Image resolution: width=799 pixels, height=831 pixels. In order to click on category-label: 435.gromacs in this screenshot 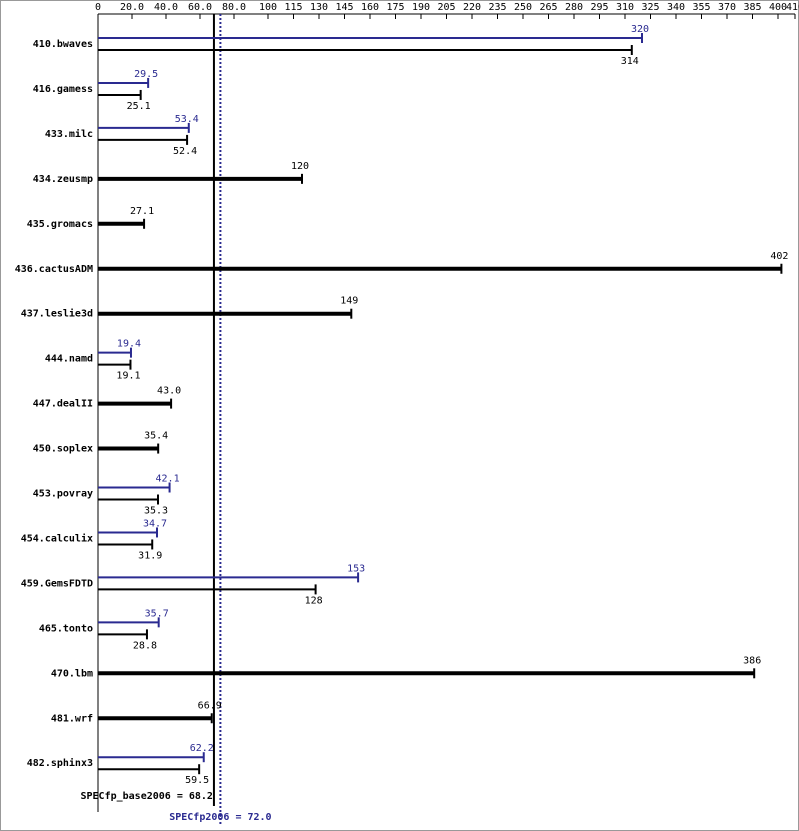, I will do `click(60, 224)`.